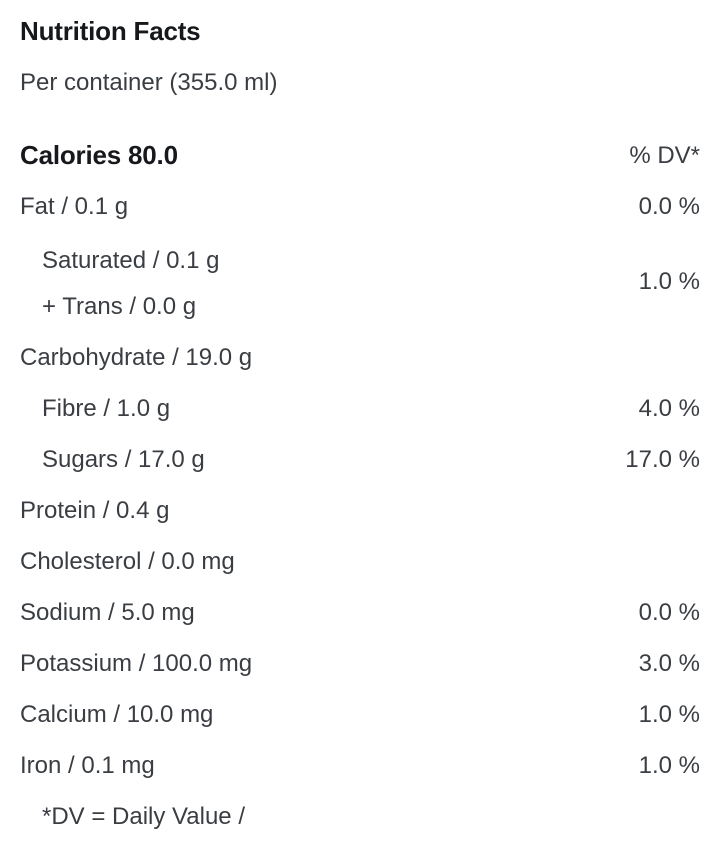 The width and height of the screenshot is (720, 855). Describe the element at coordinates (360, 510) in the screenshot. I see `nutrient-row-protein: Protein / 0.4 g` at that location.